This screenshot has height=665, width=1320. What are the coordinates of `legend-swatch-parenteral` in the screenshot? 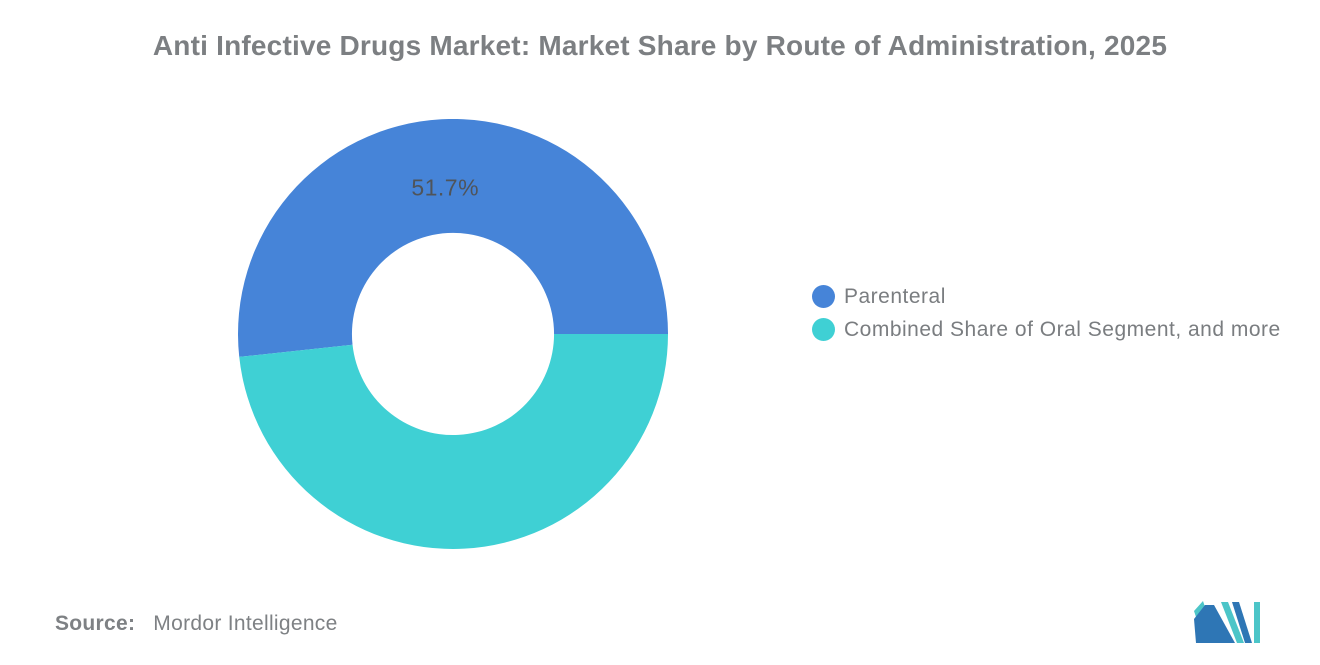 It's located at (823, 296).